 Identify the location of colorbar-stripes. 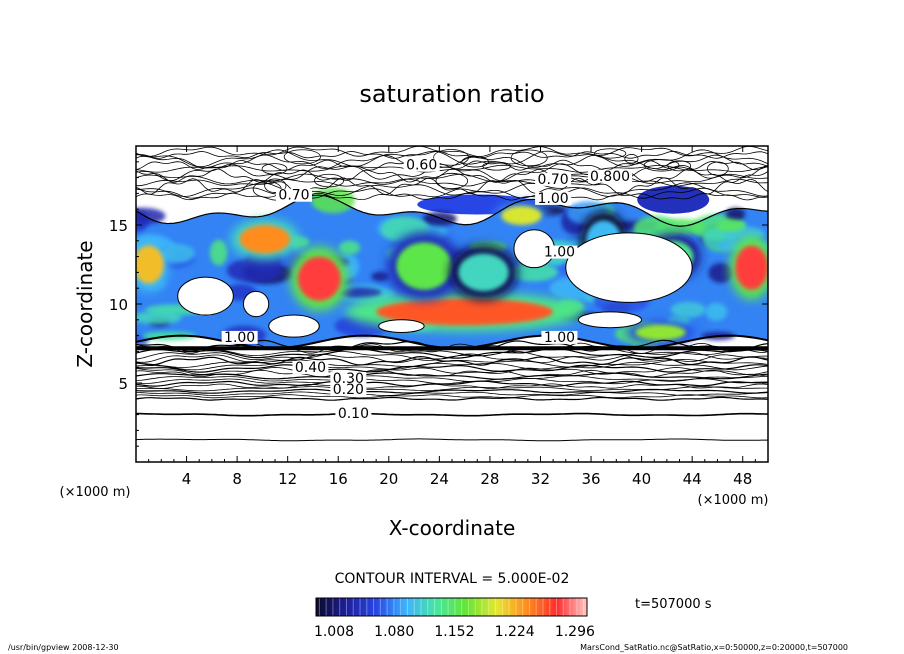
(451, 607).